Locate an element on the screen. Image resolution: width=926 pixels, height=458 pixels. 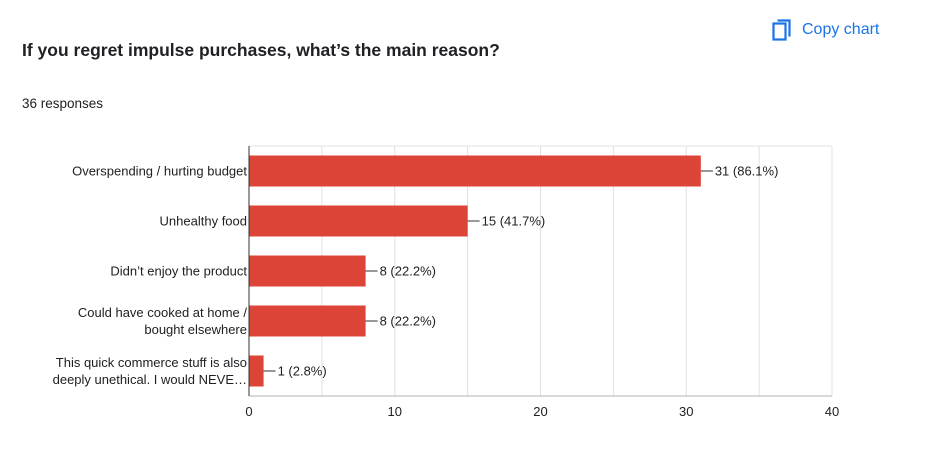
category-label: Didn’t enjoy the product is located at coordinates (178, 271).